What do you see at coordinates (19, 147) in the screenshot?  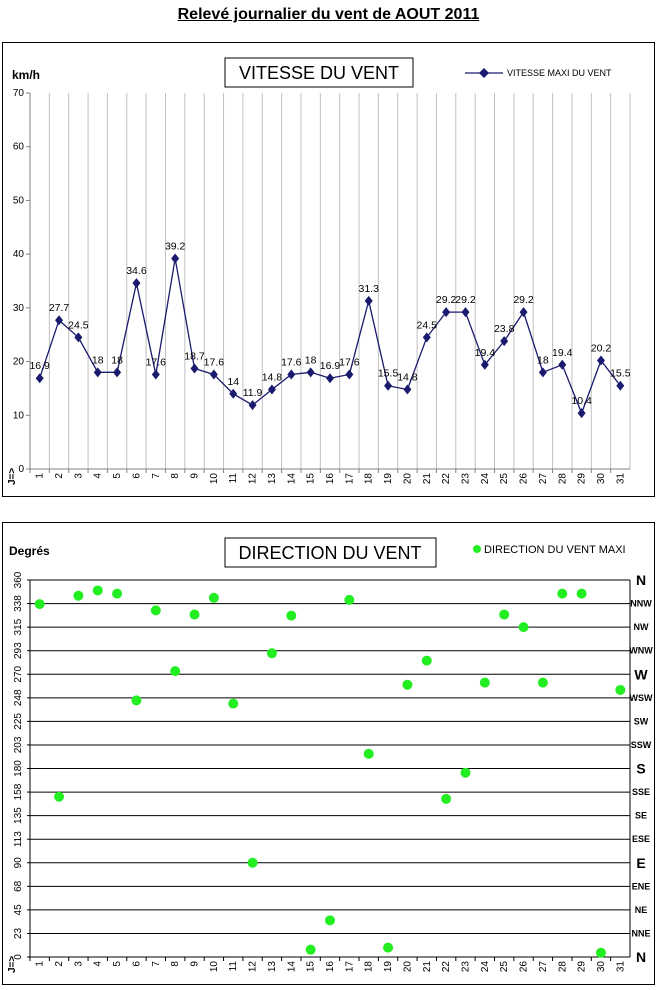 I see `y-tick-label: 60` at bounding box center [19, 147].